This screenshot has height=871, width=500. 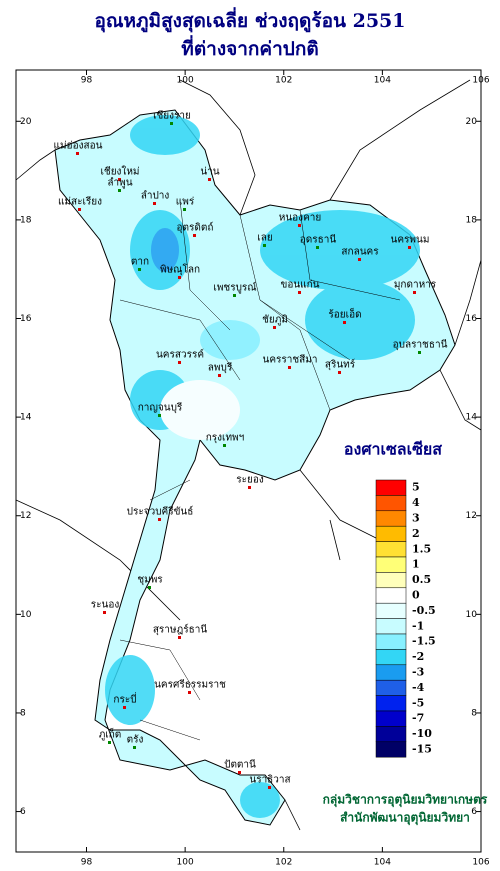 What do you see at coordinates (418, 687) in the screenshot?
I see `legend-label: -4` at bounding box center [418, 687].